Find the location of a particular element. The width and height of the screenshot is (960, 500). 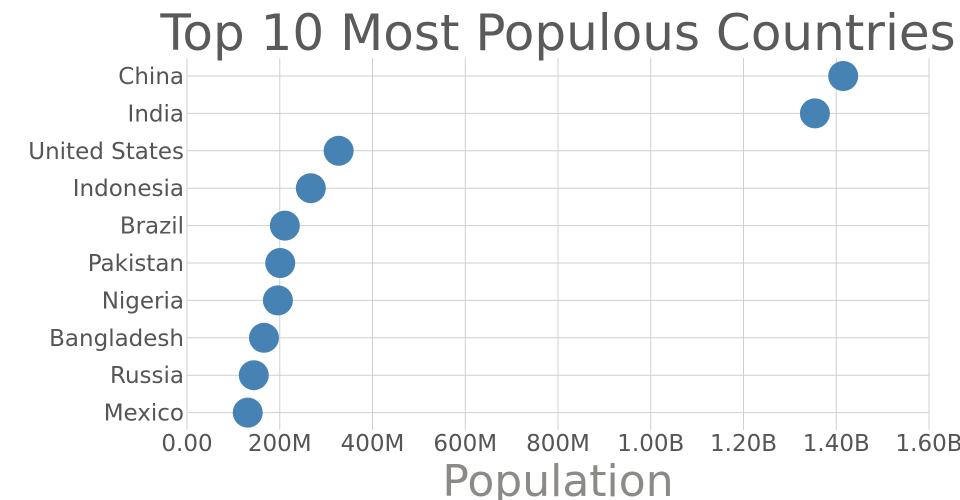

y-tick-label: Bangladesh is located at coordinates (116, 339).